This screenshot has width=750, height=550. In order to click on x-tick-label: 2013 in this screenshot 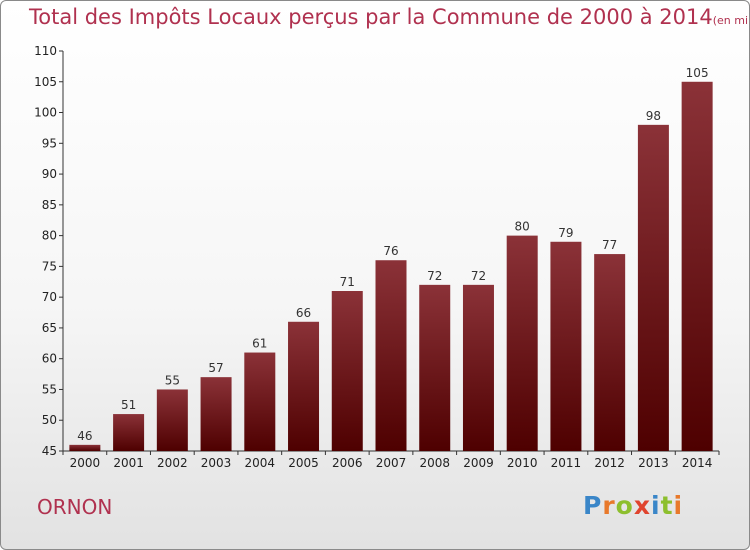, I will do `click(653, 463)`.